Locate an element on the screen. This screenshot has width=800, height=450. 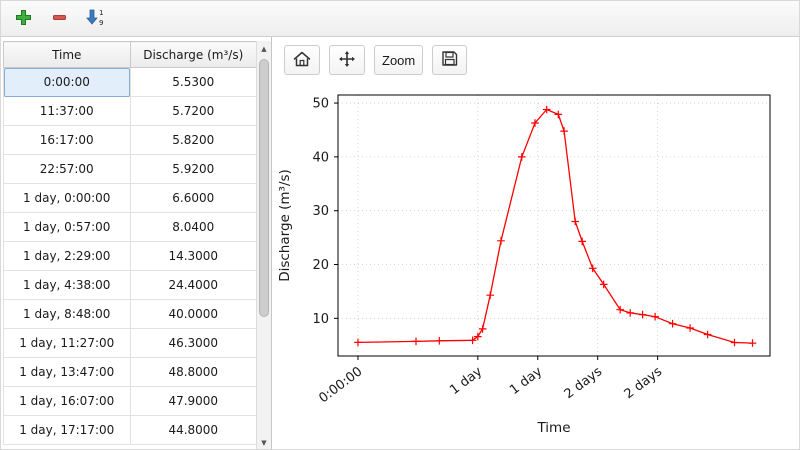
time-cell: 1 day, 2:29:00 is located at coordinates (67, 256).